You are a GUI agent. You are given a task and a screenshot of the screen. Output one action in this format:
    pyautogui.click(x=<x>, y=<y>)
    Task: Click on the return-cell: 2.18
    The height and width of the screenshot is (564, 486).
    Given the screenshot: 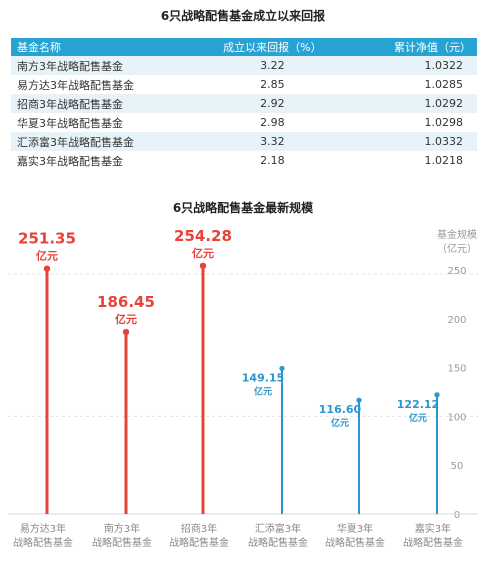 What is the action you would take?
    pyautogui.click(x=272, y=160)
    